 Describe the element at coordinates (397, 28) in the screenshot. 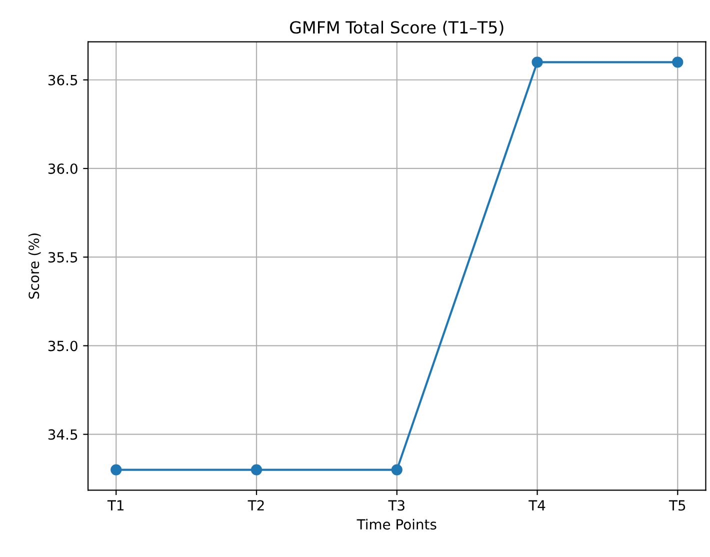

I see `chart-title: GMFM Total Score (T1–T5)` at that location.